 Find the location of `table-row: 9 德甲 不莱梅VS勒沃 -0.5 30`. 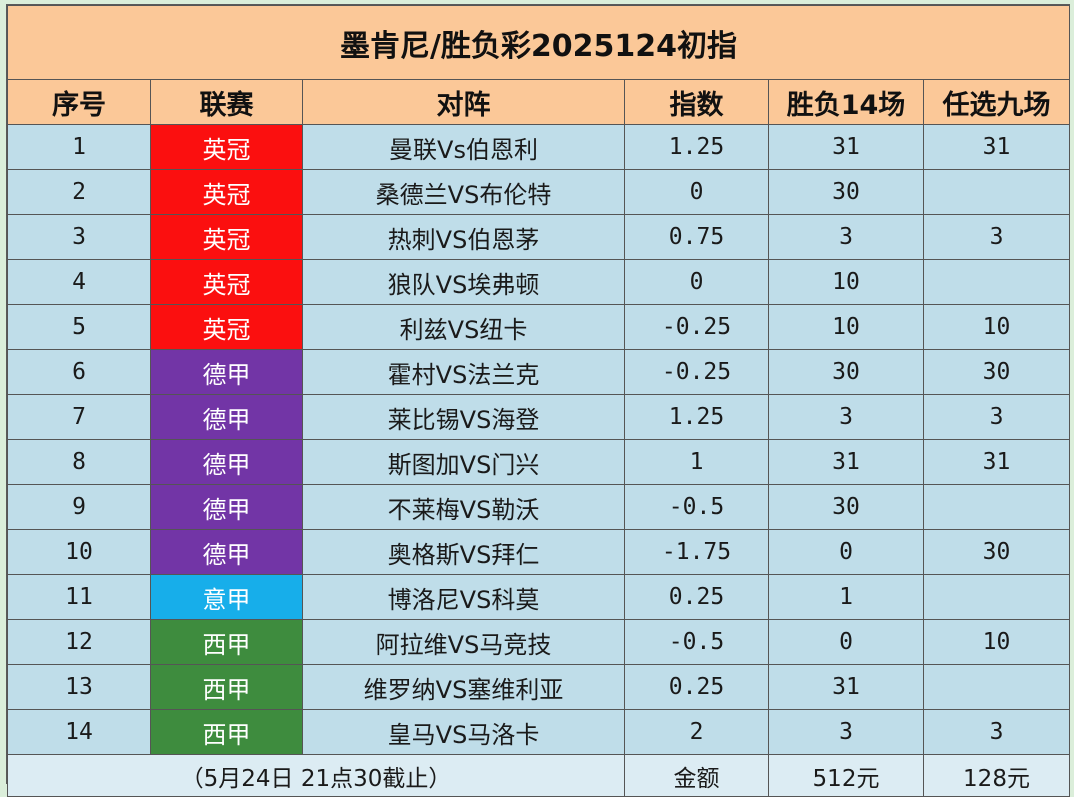

table-row: 9 德甲 不莱梅VS勒沃 -0.5 30 is located at coordinates (539, 507).